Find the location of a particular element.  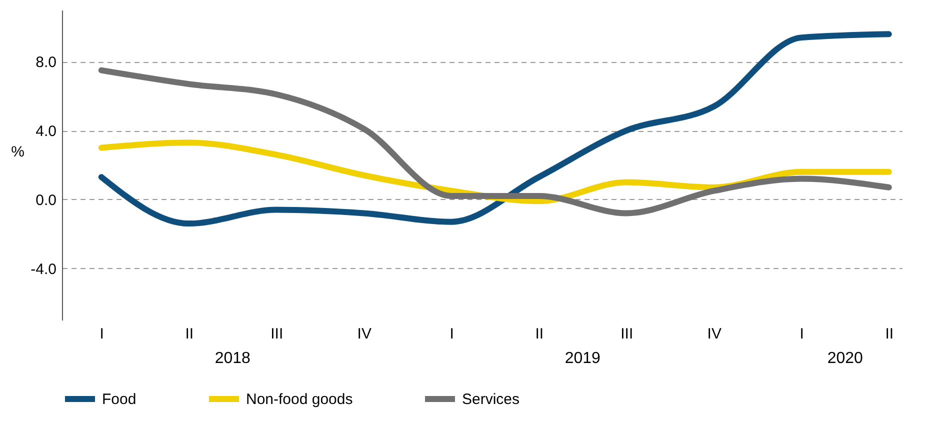

legend-label: Food is located at coordinates (119, 399).